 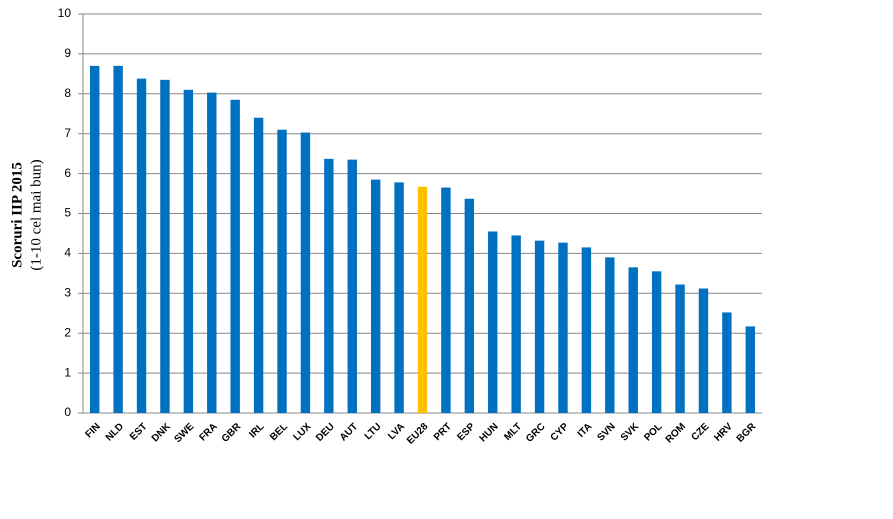 I want to click on x-tick-label: NLD, so click(x=115, y=432).